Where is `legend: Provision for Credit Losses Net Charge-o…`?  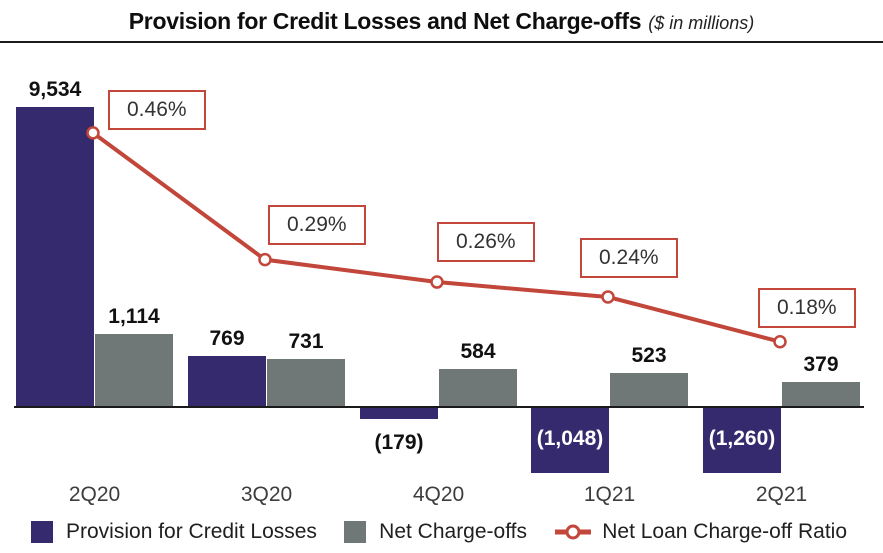
legend: Provision for Credit Losses Net Charge-o… is located at coordinates (441, 532).